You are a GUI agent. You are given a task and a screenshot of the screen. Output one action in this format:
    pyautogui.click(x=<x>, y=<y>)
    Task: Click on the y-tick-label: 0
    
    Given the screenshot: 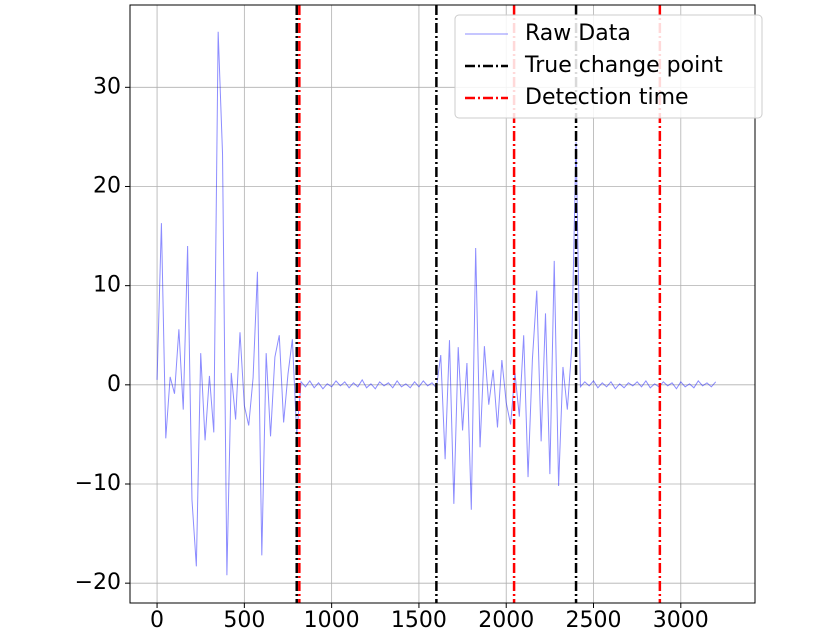 What is the action you would take?
    pyautogui.click(x=114, y=384)
    